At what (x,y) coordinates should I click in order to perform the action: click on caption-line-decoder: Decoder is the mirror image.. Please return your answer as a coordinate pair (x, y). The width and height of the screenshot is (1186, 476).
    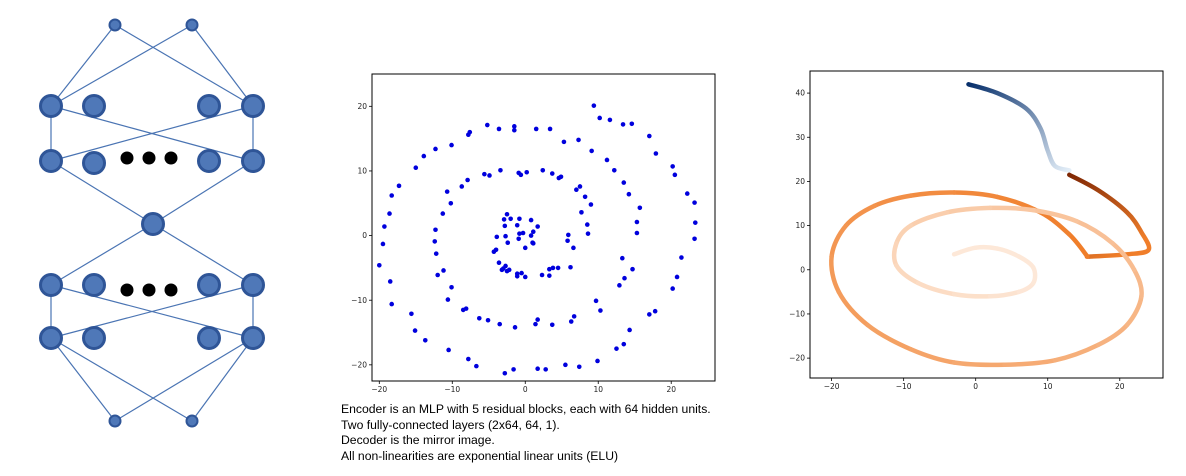
    Looking at the image, I should click on (418, 440).